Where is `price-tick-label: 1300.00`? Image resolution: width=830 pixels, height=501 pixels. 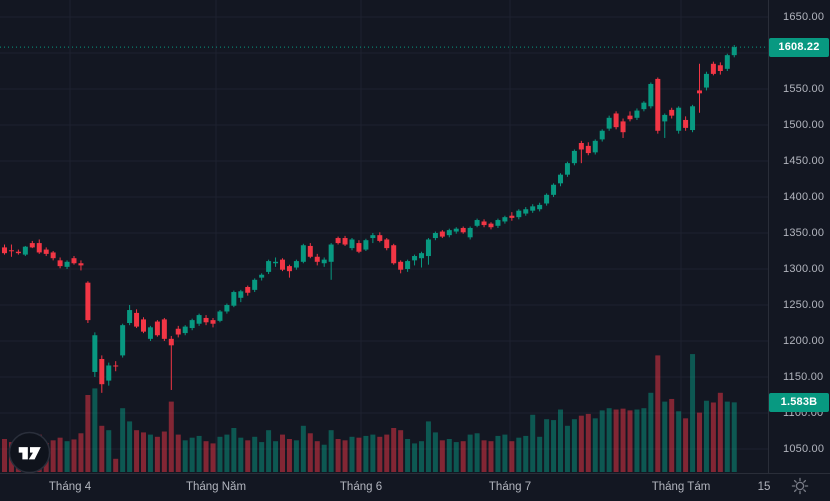 price-tick-label: 1300.00 is located at coordinates (804, 268).